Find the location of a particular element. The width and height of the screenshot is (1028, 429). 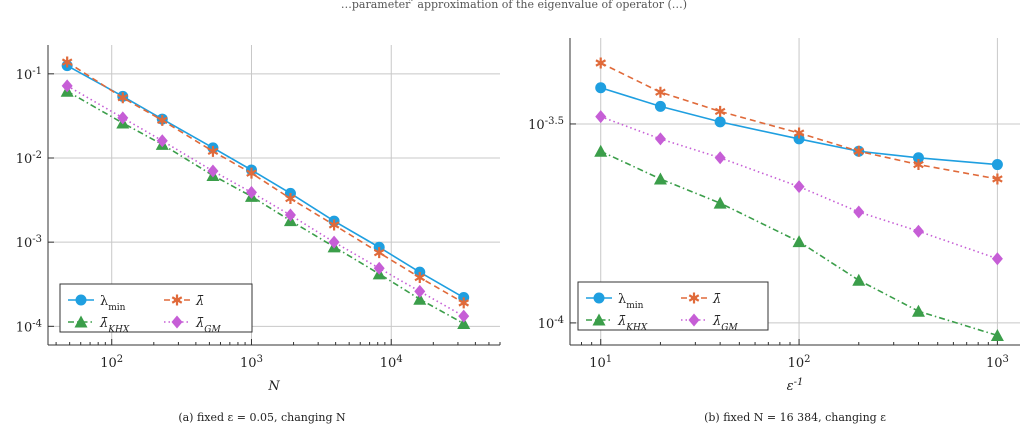

x-axis-label: ε-1 is located at coordinates (795, 386).